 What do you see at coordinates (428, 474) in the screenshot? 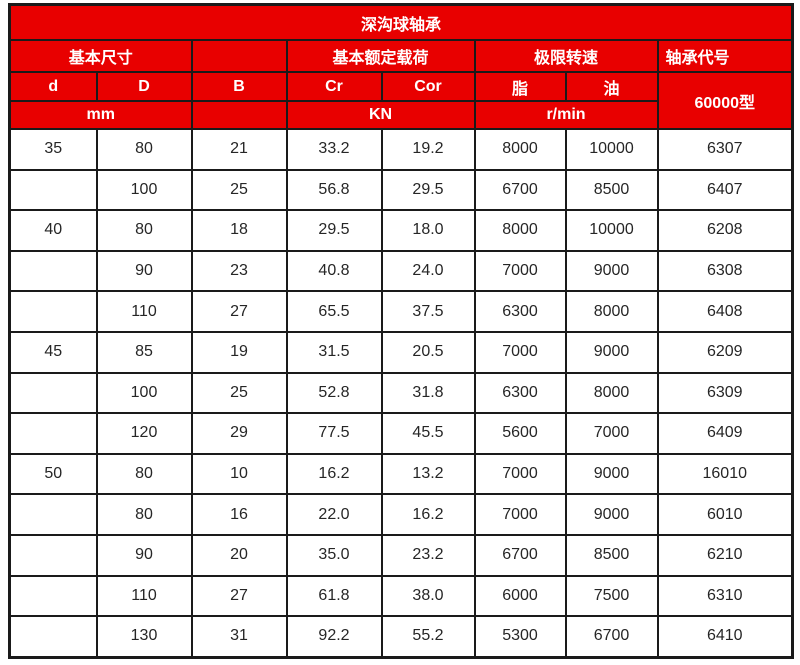
I see `table-cell: 13.2` at bounding box center [428, 474].